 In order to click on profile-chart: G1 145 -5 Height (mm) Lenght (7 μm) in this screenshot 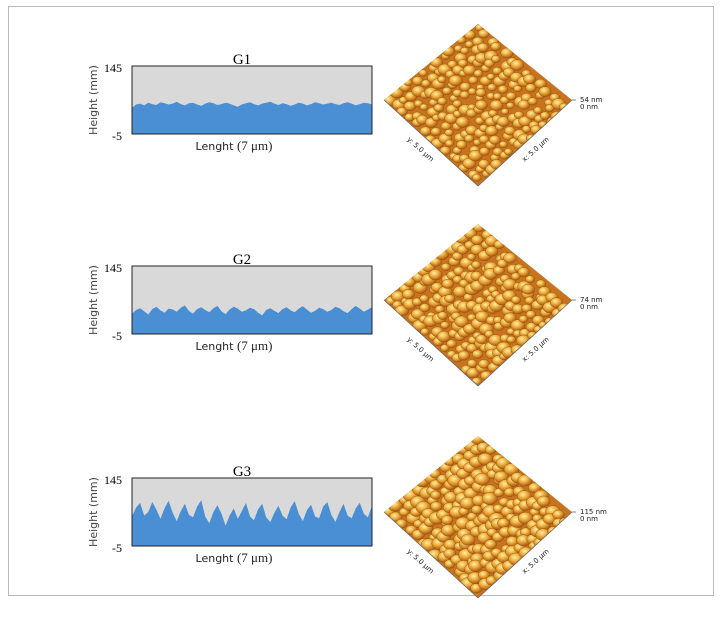, I will do `click(230, 102)`.